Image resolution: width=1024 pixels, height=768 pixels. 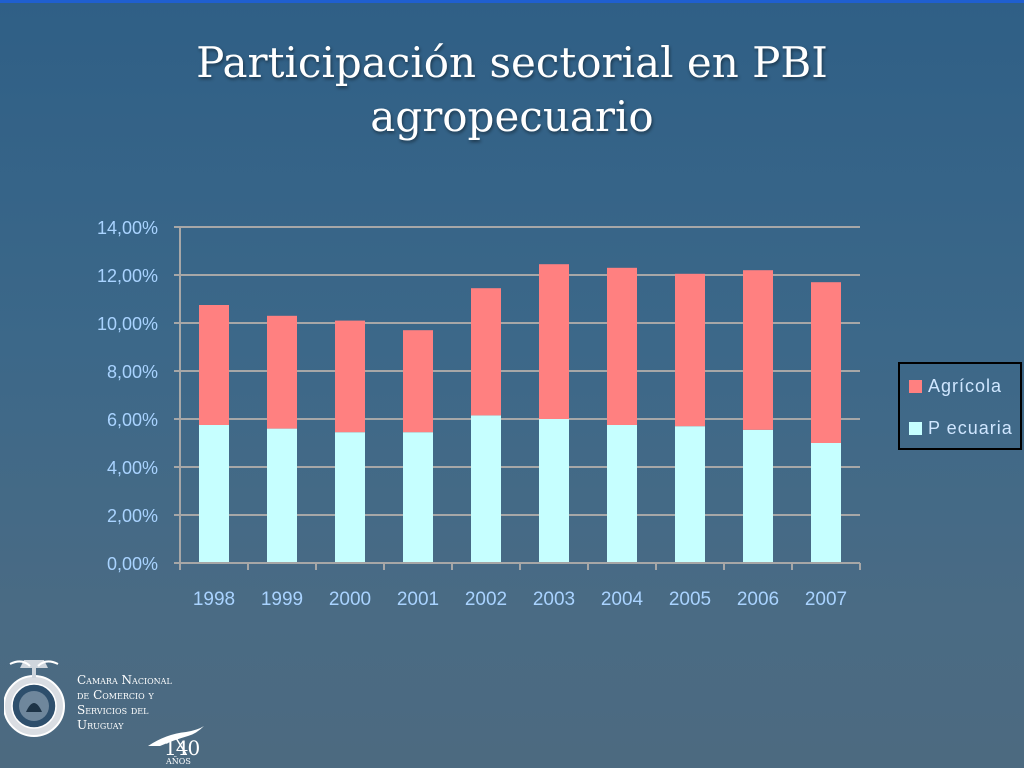 I want to click on bar-pecuaria-2001, so click(x=418, y=497).